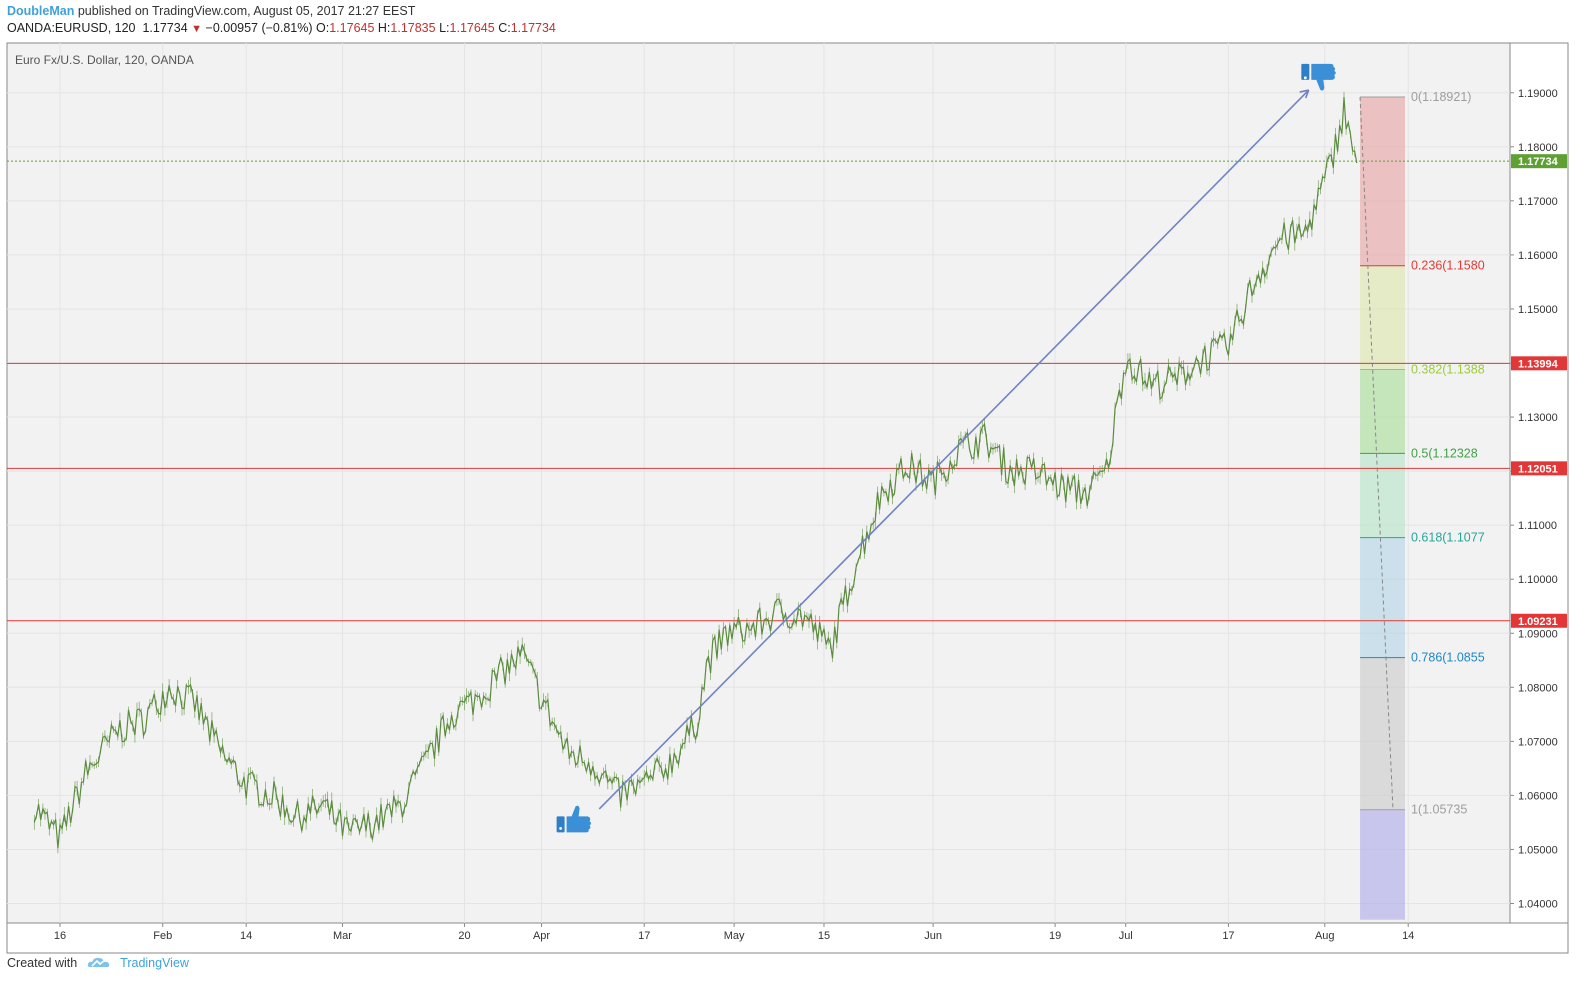 The image size is (1592, 990). Describe the element at coordinates (1538, 310) in the screenshot. I see `y-tick-label: 1.15000` at that location.